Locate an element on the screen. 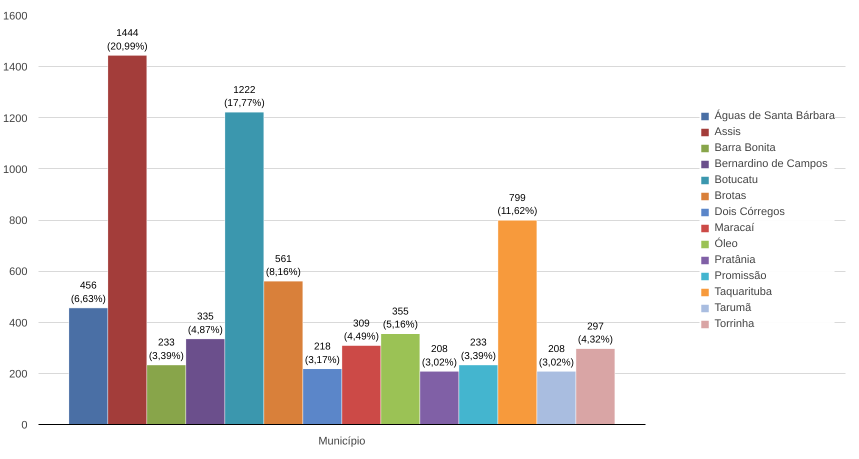 This screenshot has height=459, width=859. x-tick-label: Município is located at coordinates (342, 442).